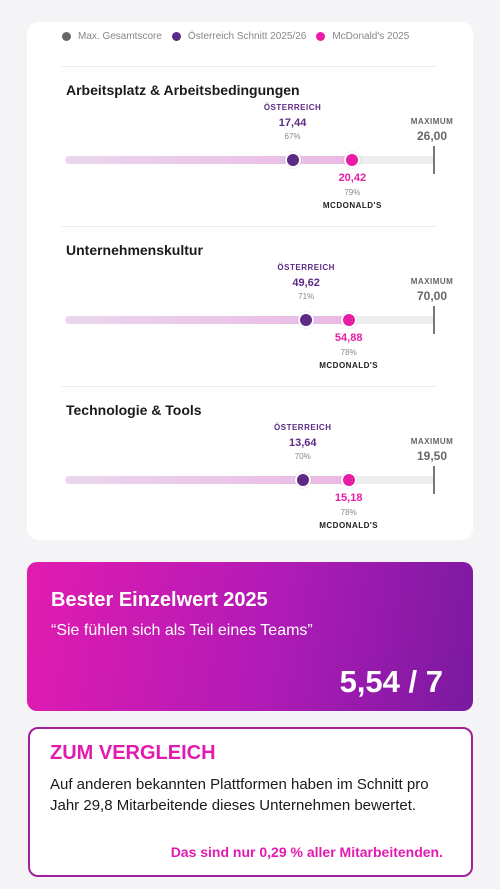 This screenshot has width=500, height=889. Describe the element at coordinates (133, 753) in the screenshot. I see `comparison-title: ZUM VERGLEICH` at that location.